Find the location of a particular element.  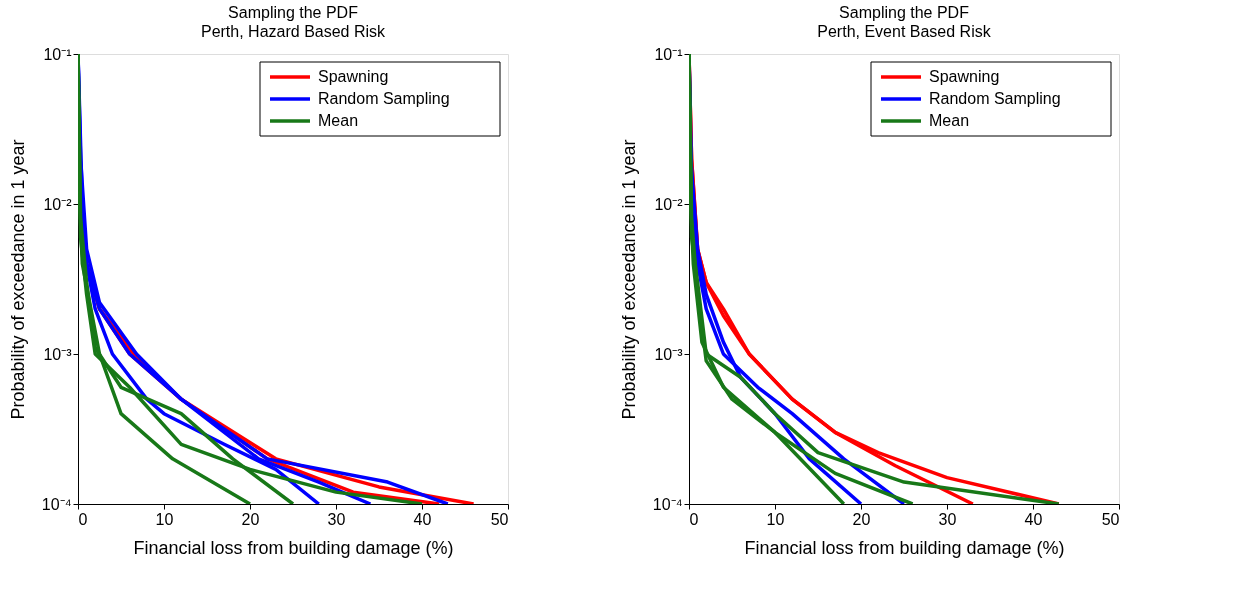

chart-subtitle: Perth, Hazard Based Risk is located at coordinates (293, 31).